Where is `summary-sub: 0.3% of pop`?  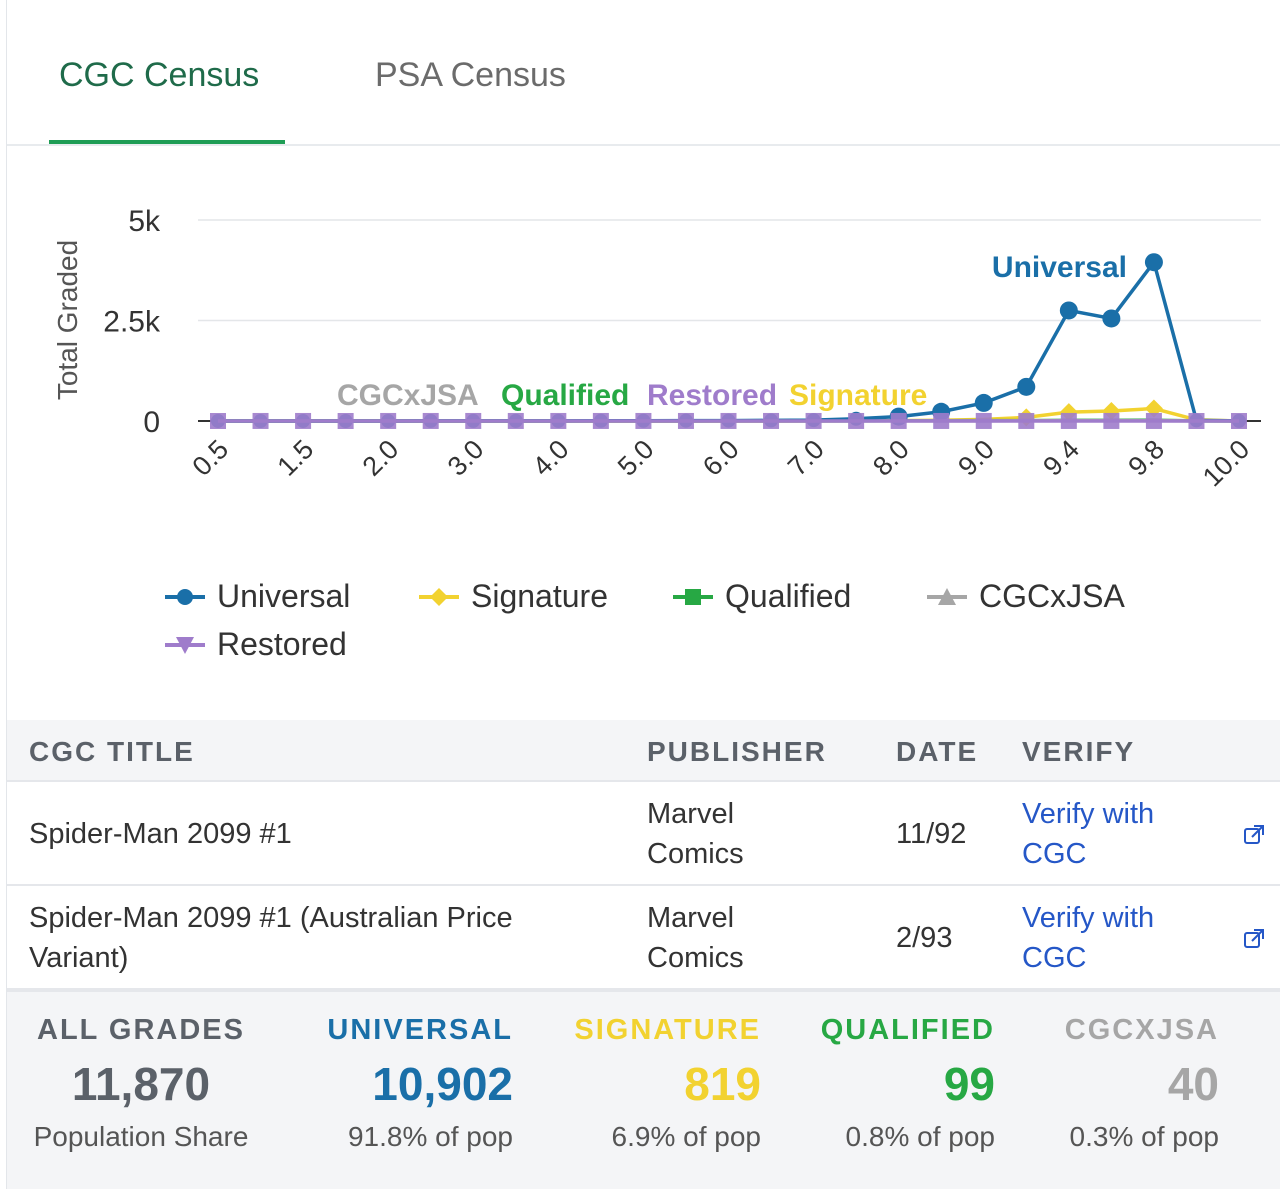 summary-sub: 0.3% of pop is located at coordinates (1144, 1136).